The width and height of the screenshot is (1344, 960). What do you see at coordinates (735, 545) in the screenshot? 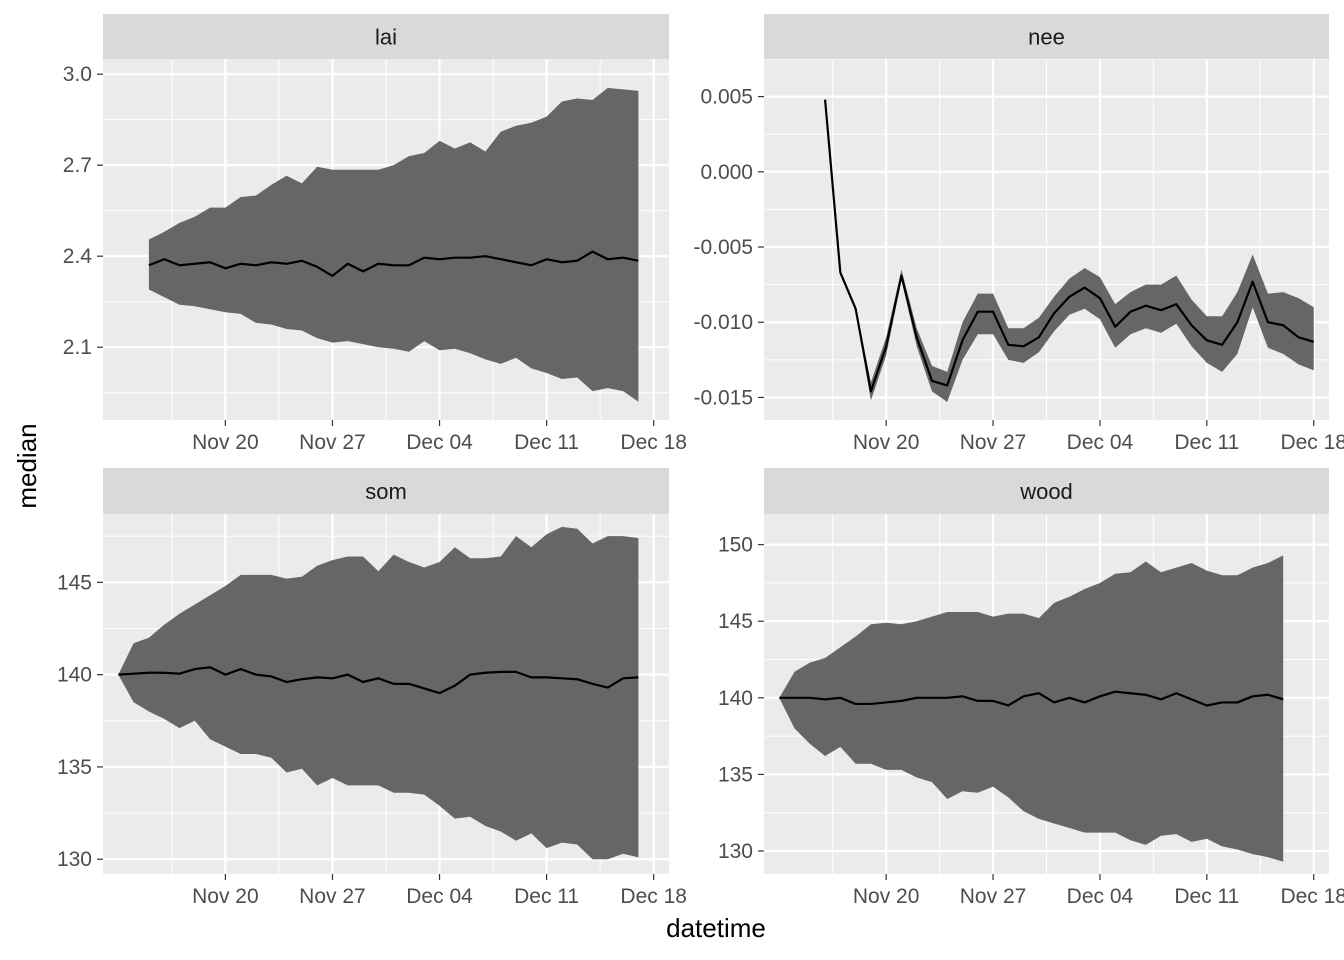
I see `y-tick-label: 150` at bounding box center [735, 545].